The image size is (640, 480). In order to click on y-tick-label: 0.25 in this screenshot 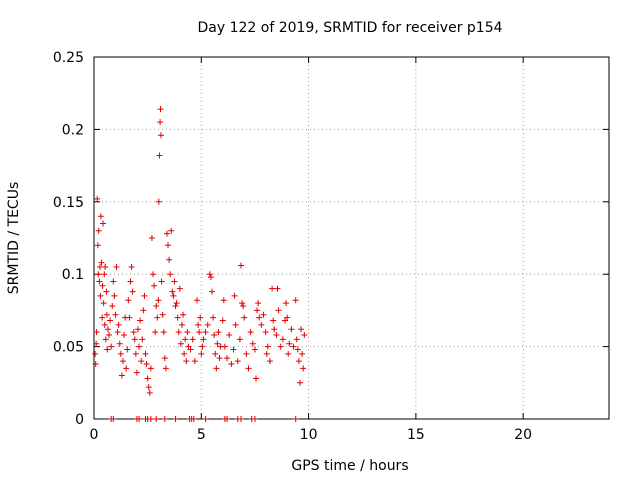, I will do `click(68, 58)`.